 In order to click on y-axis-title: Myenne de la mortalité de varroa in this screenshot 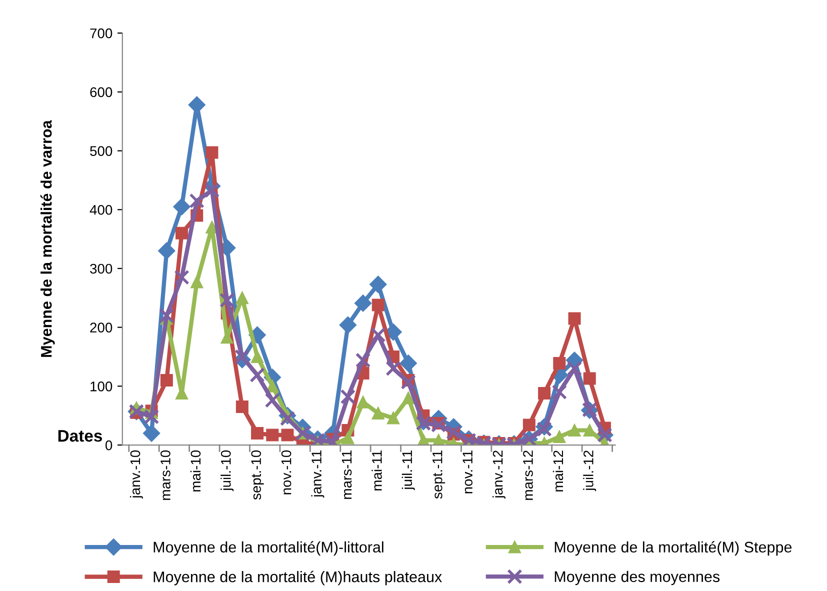, I will do `click(47, 238)`.